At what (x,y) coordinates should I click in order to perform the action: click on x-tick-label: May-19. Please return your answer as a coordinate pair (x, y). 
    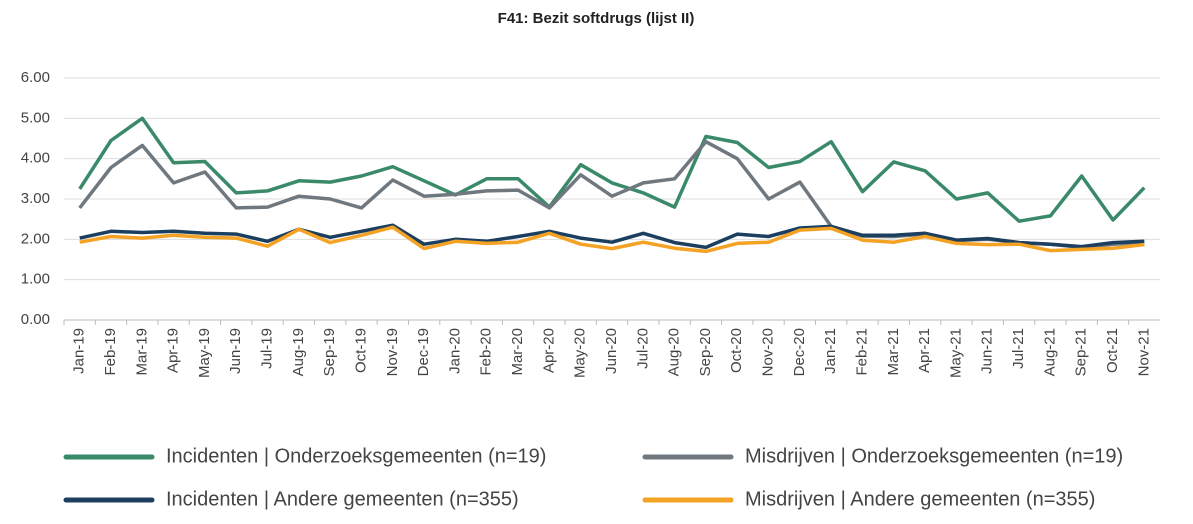
    Looking at the image, I should click on (204, 353).